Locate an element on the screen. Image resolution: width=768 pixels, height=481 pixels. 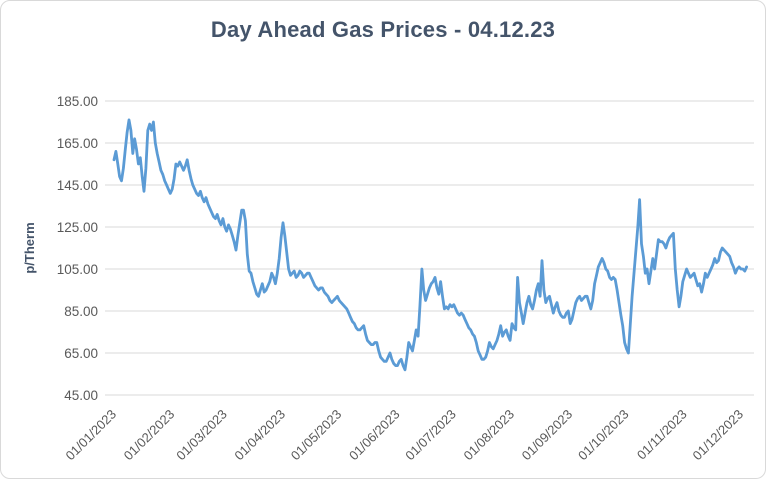
y-axis-tick-label: 85.00 is located at coordinates (81, 311).